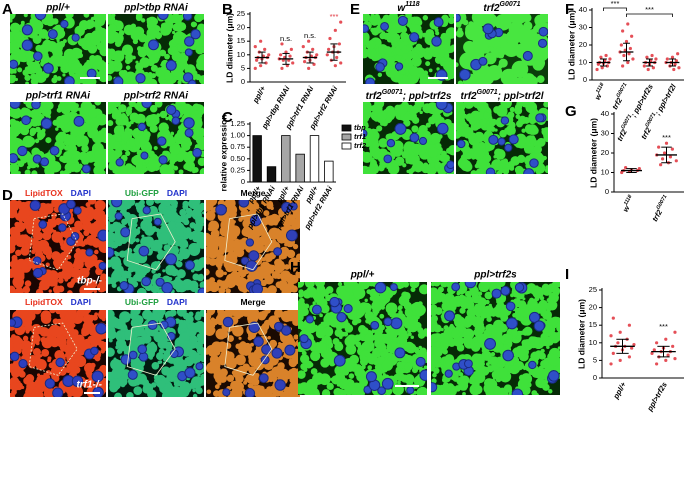 This screenshot has height=492, width=688. Describe the element at coordinates (237, 169) in the screenshot. I see `y-tick-label: 0.25` at that location.